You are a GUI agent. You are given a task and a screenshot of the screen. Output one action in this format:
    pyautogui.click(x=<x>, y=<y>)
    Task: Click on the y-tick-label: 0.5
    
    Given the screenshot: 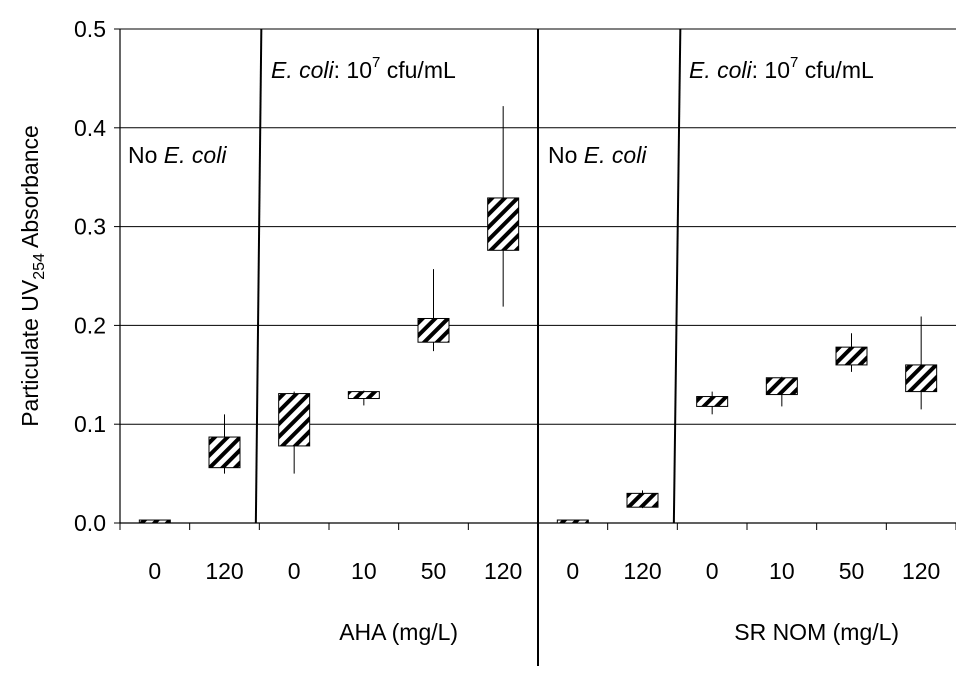 What is the action you would take?
    pyautogui.click(x=90, y=29)
    